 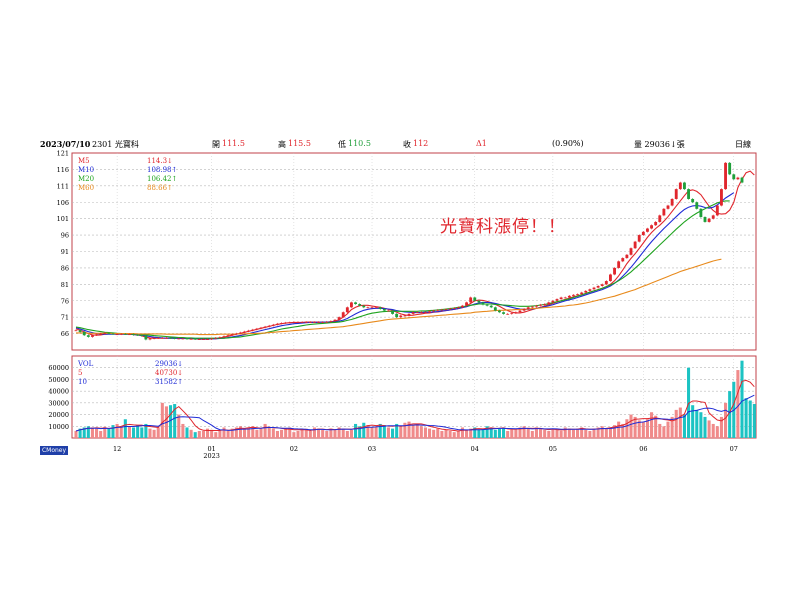 I want to click on legend-vol-name: VOL, so click(x=86, y=364).